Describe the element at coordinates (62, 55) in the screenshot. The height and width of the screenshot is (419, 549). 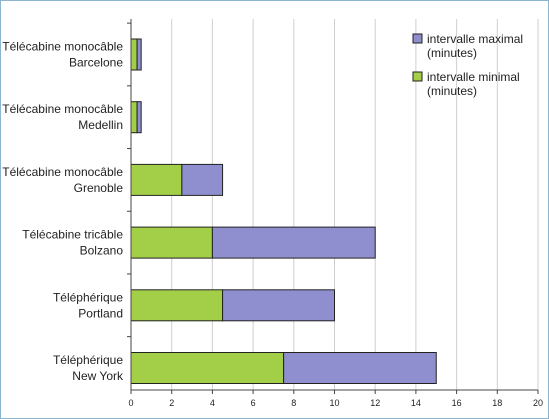
I see `category-label: Télécabine monocâble Barcelone` at that location.